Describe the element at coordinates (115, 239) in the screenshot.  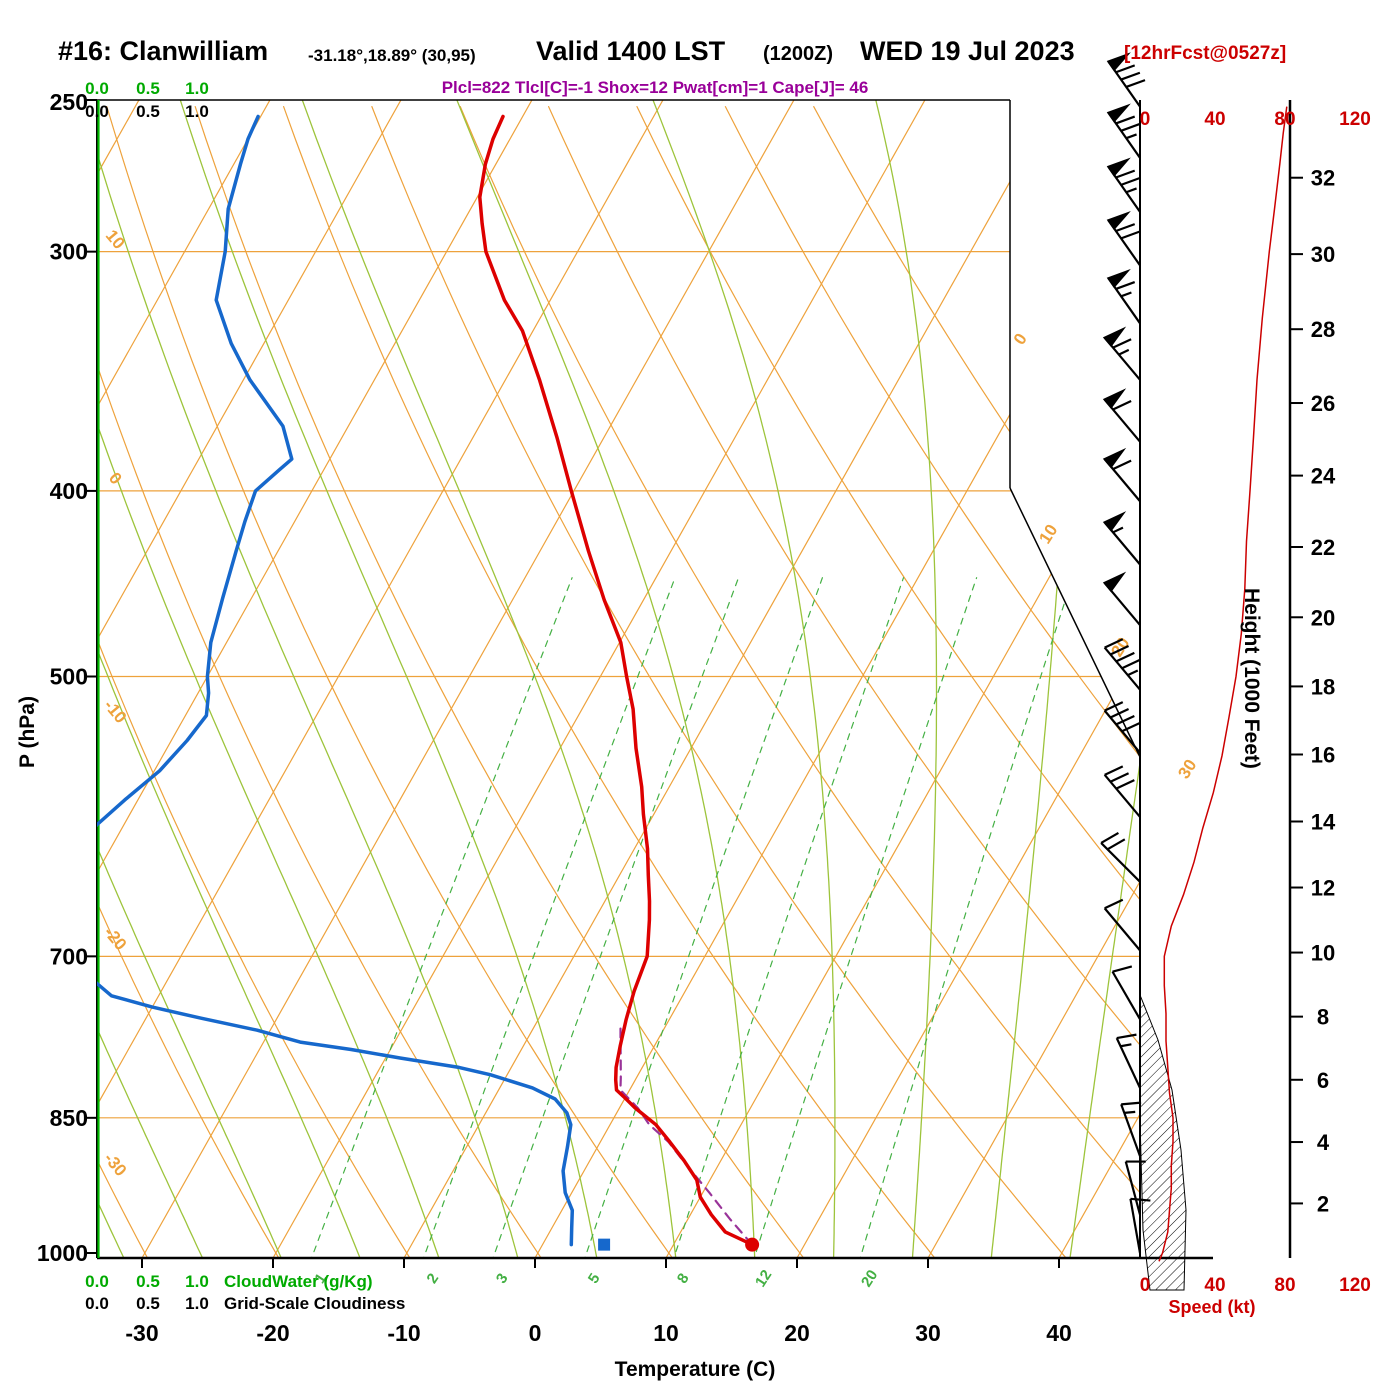
I see `dry-adiabat-label: 10` at that location.